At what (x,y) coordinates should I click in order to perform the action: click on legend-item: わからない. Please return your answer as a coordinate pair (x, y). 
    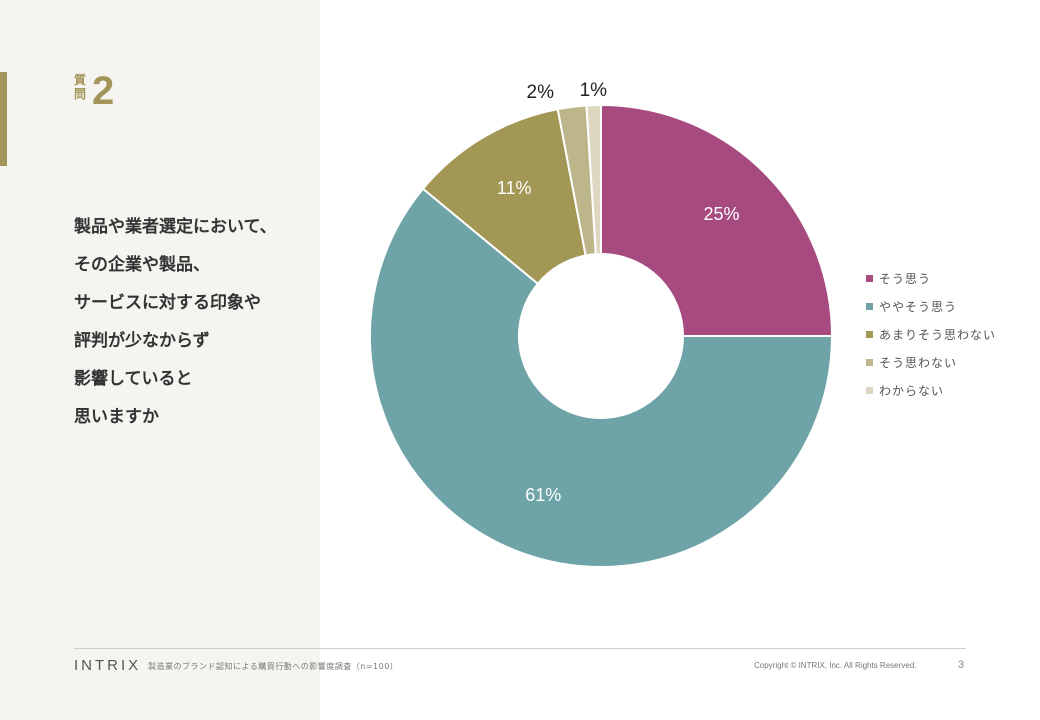
    Looking at the image, I should click on (931, 390).